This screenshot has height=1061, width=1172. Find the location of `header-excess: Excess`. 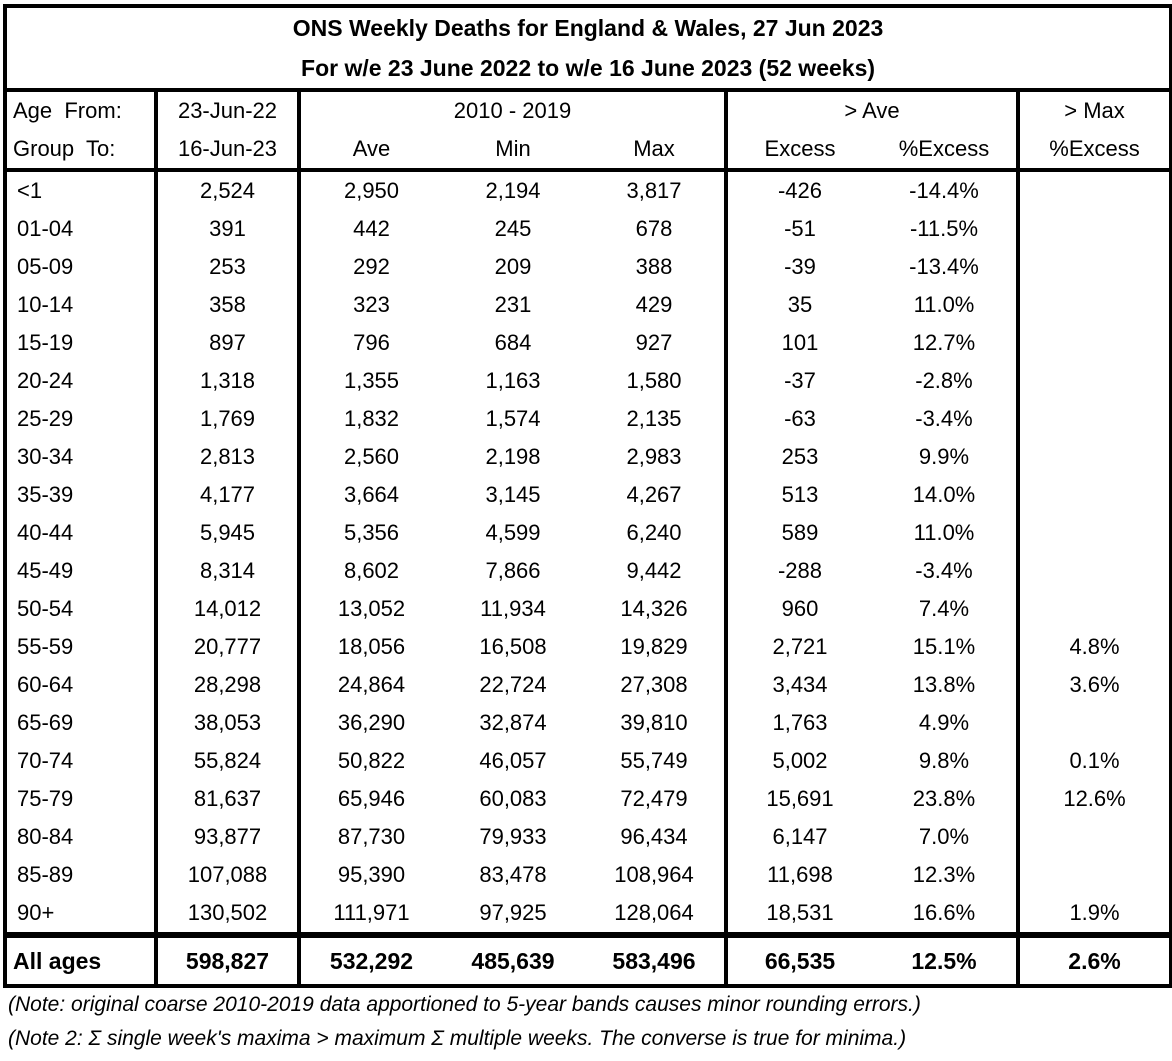

header-excess: Excess is located at coordinates (798, 151).